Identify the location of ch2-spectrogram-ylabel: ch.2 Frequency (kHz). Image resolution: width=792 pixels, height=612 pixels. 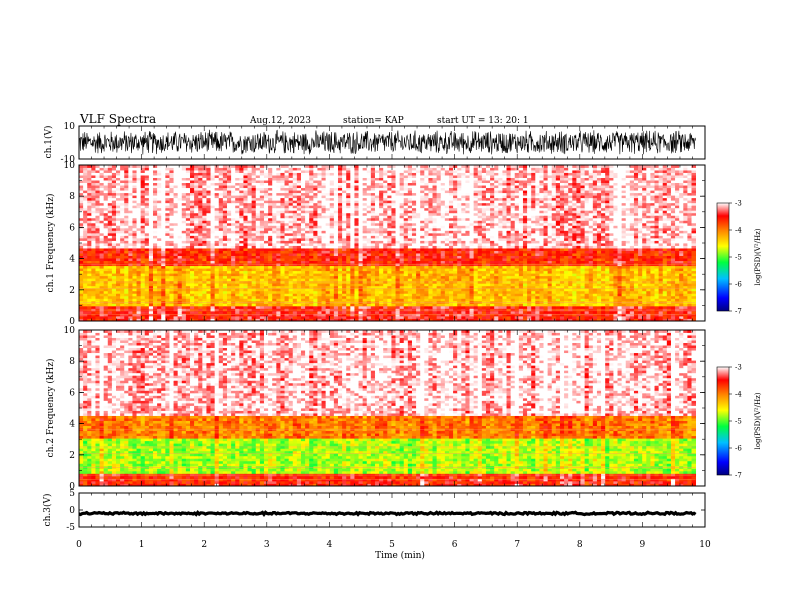
(50, 408).